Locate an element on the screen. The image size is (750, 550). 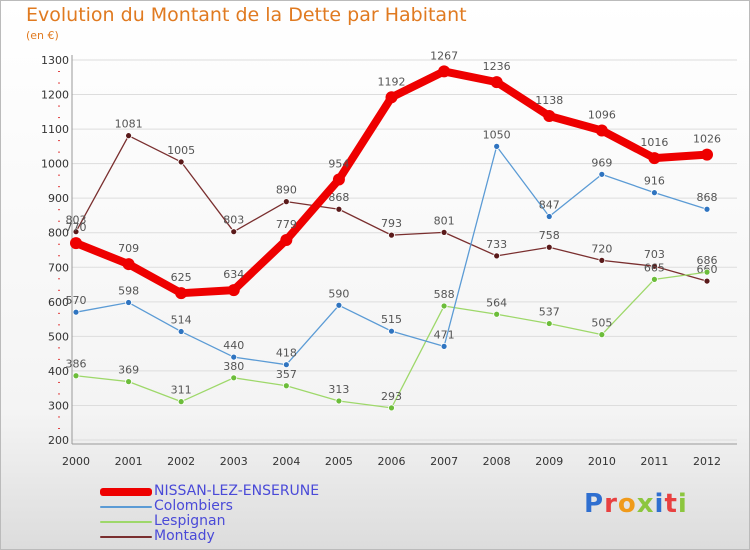
data-label: 709 is located at coordinates (128, 248).